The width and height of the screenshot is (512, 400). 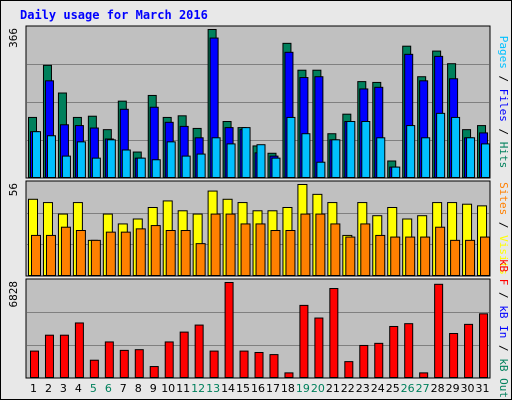 I want to click on day-tick-label: 28, so click(x=438, y=388).